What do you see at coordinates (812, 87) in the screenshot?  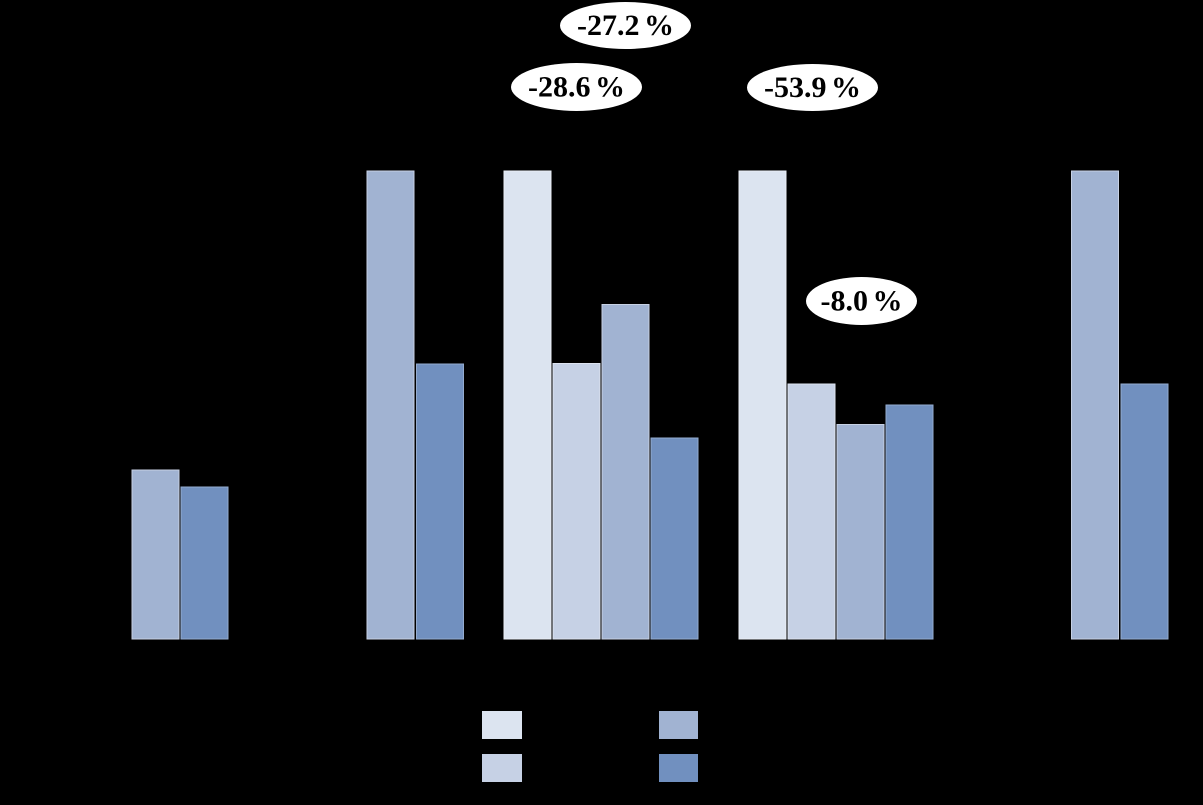 I see `svg-text: -53.9 %` at bounding box center [812, 87].